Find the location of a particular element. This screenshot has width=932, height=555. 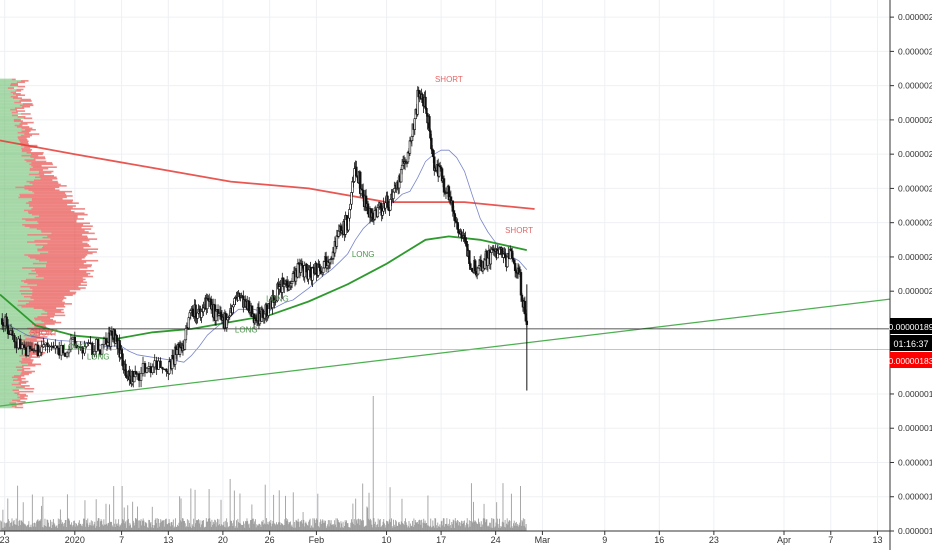

price-labels: 0.00000189 01:16:37 0.00000183 is located at coordinates (910, 343).